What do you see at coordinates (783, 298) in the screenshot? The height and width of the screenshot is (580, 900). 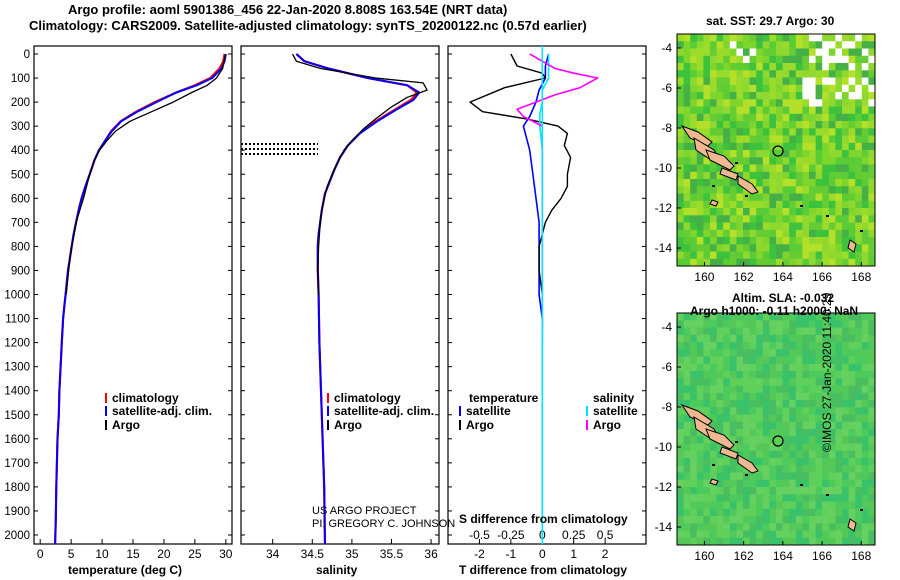 I see `sla-map-title: Altim. SLA: -0.032` at bounding box center [783, 298].